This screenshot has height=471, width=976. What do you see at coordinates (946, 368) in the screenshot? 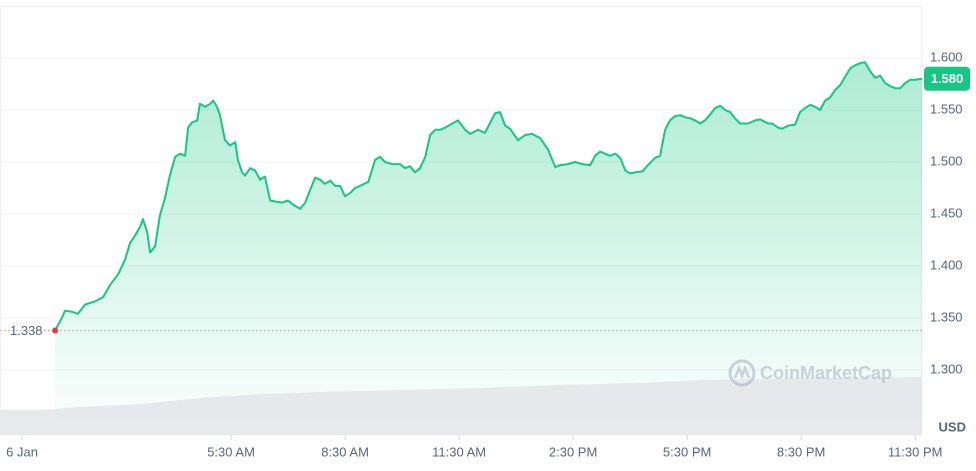
I see `y-tick-label: 1.300` at bounding box center [946, 368].